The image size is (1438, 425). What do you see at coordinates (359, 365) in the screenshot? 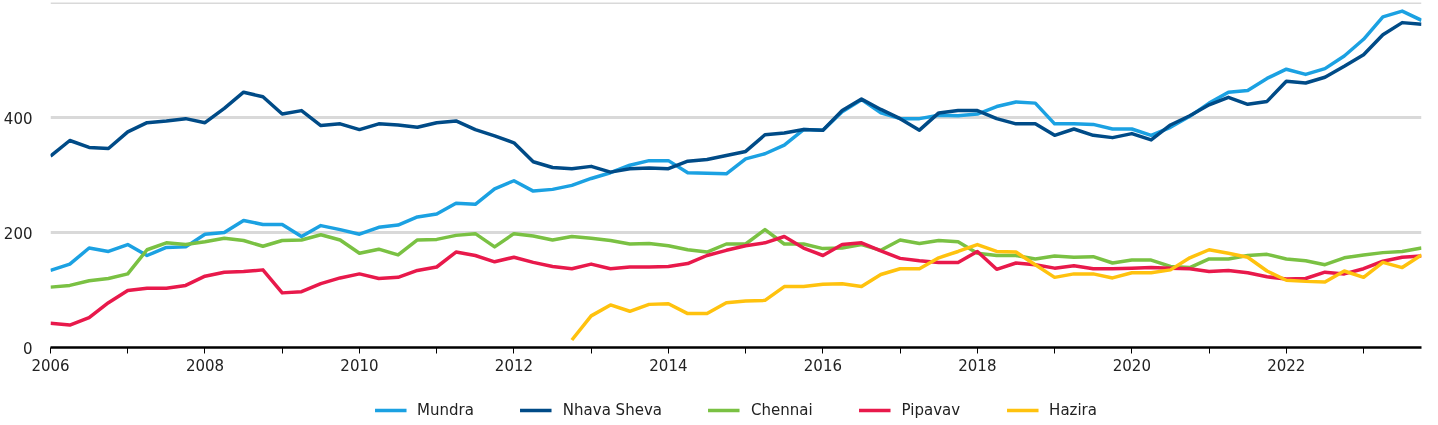
I see `x-tick-label: 2010` at bounding box center [359, 365].